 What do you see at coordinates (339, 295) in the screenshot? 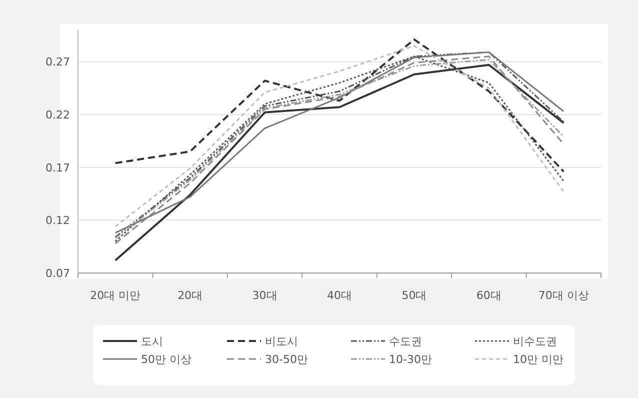
I see `x-tick-label: 40대` at bounding box center [339, 295].